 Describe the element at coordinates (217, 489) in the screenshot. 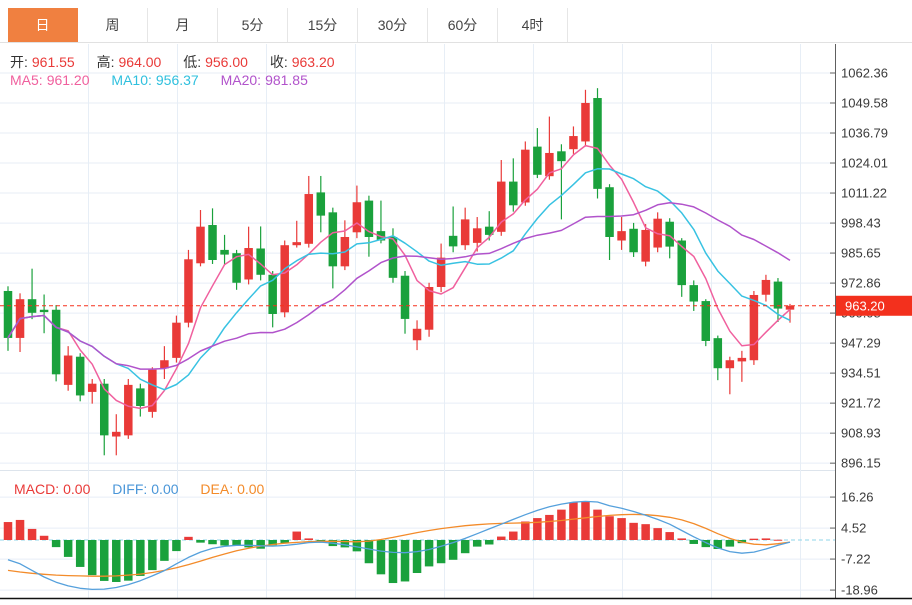

I see `dea-label: DEA:` at that location.